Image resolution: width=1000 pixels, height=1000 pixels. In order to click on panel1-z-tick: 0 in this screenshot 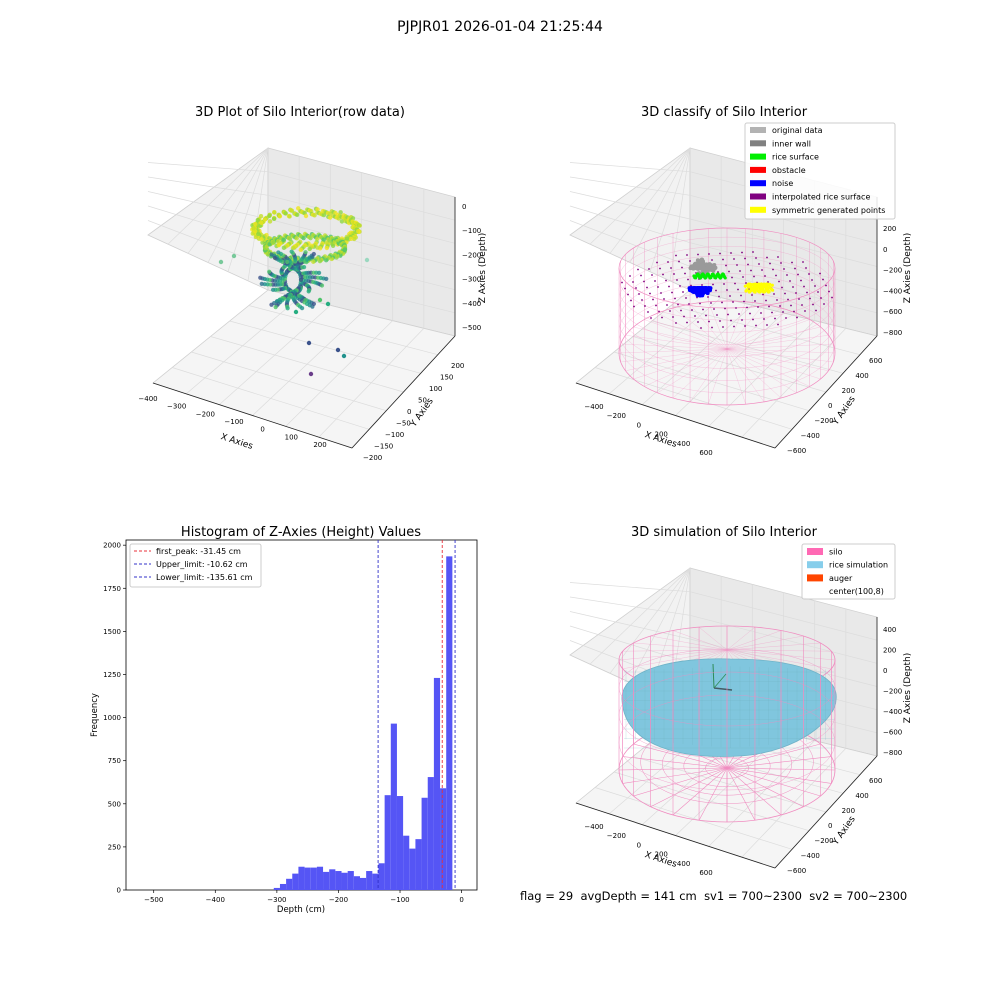, I will do `click(464, 207)`.